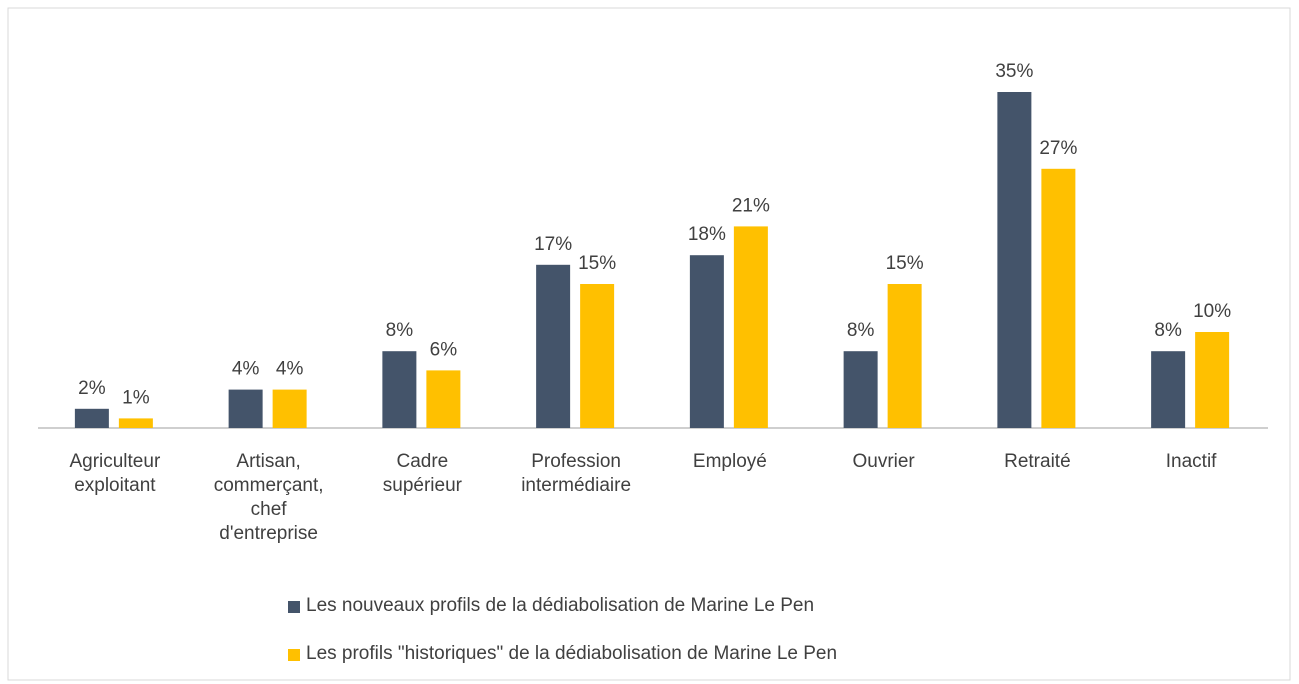 The image size is (1299, 684). Describe the element at coordinates (576, 473) in the screenshot. I see `x-tick-label: Profession intermédiaire` at that location.